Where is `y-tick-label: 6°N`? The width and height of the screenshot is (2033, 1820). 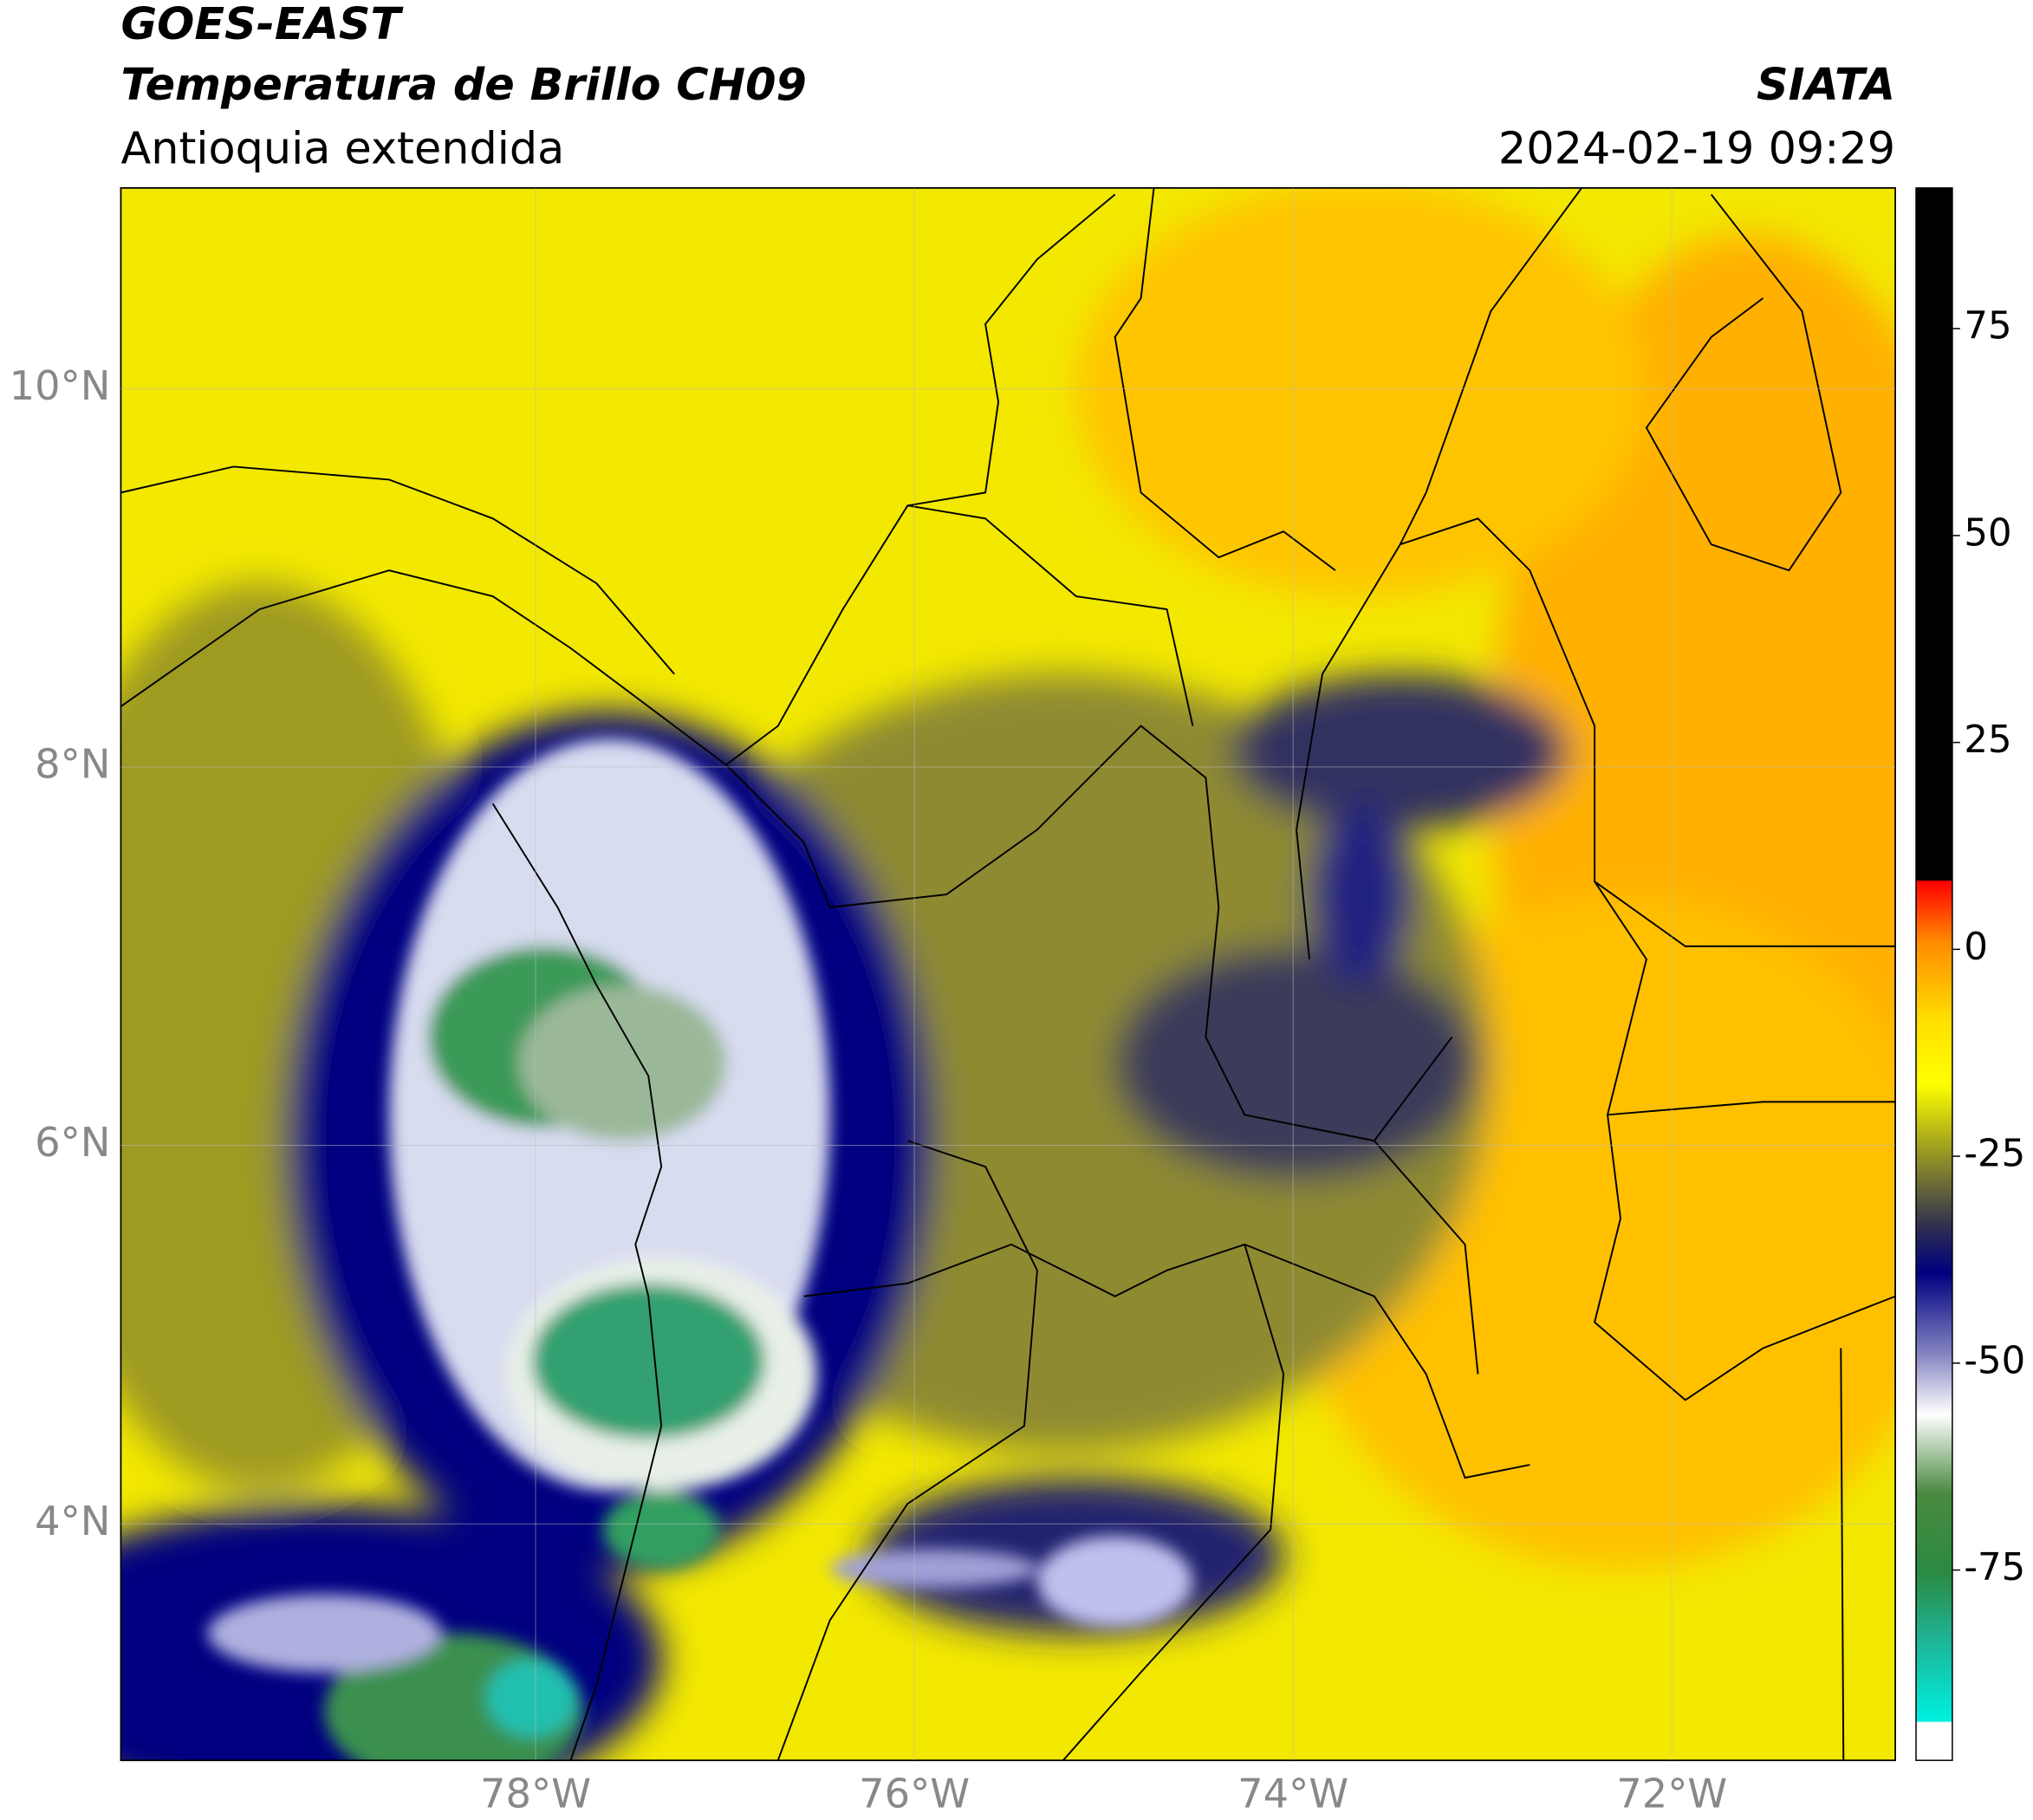 y-tick-label: 6°N is located at coordinates (72, 1142).